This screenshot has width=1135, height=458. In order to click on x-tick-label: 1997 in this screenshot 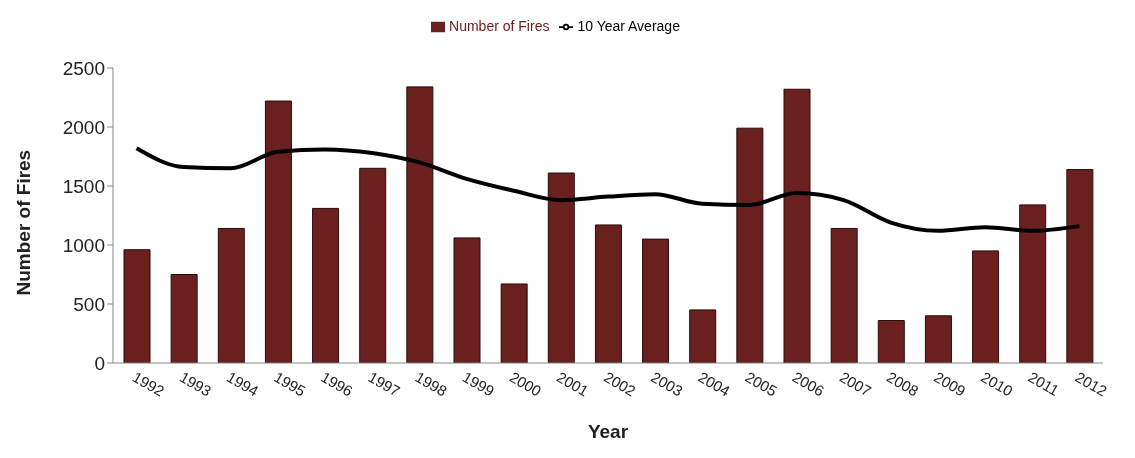, I will do `click(384, 384)`.